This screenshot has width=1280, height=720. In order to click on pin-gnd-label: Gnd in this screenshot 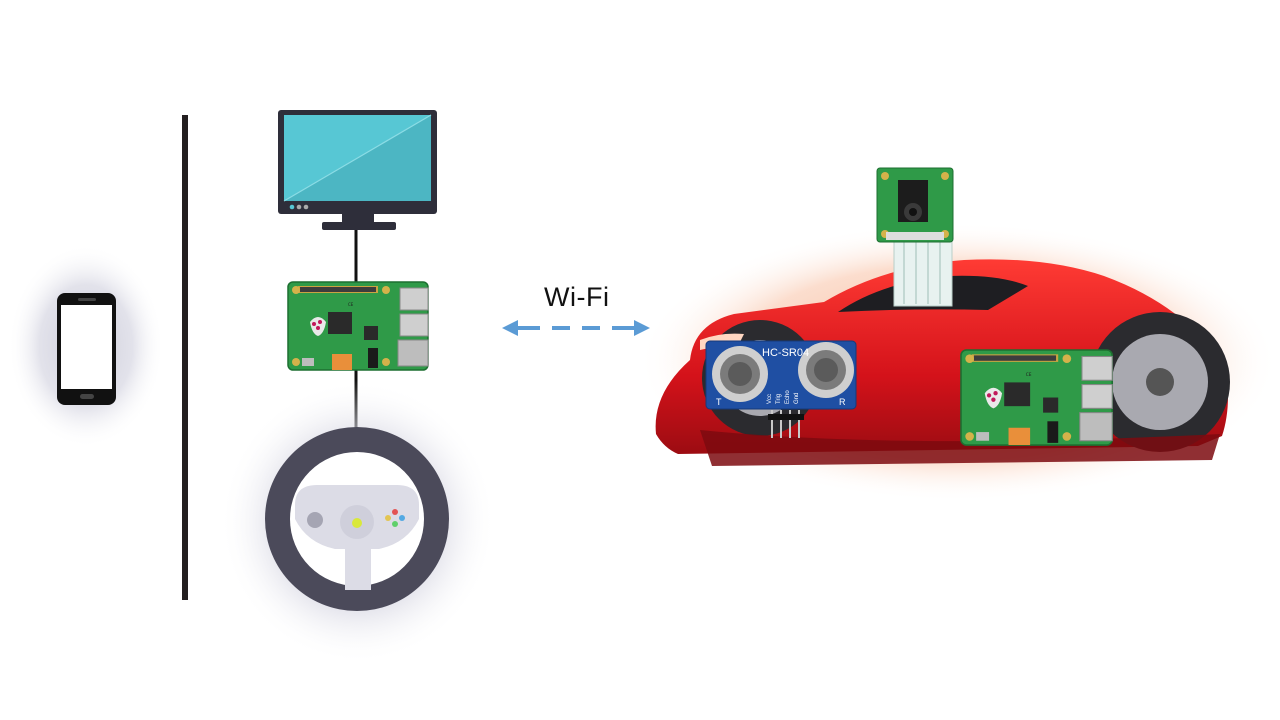, I will do `click(797, 398)`.